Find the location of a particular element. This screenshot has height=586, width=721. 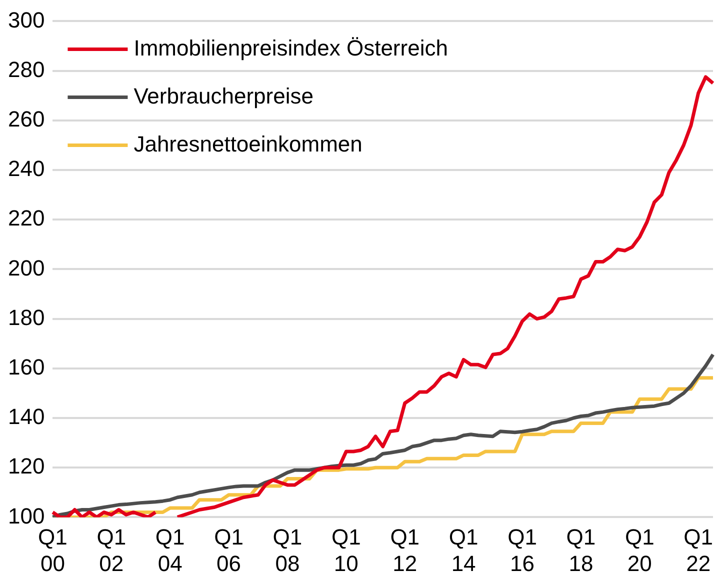

legend-label: Immobilienpreisindex Österreich is located at coordinates (291, 47).